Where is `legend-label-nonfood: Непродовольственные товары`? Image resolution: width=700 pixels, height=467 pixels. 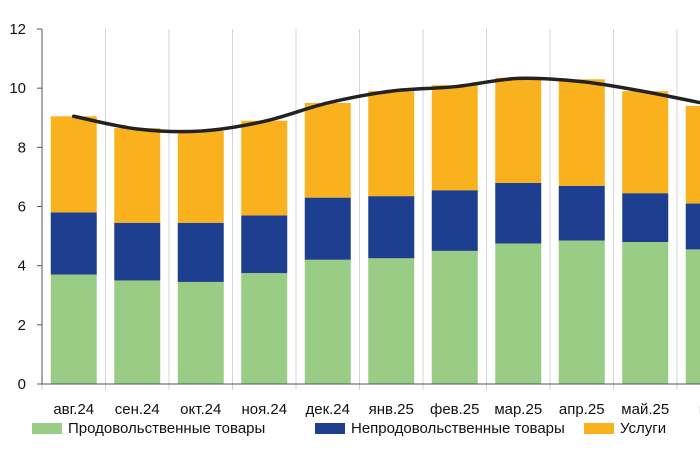
legend-label-nonfood: Непродовольственные товары is located at coordinates (458, 428).